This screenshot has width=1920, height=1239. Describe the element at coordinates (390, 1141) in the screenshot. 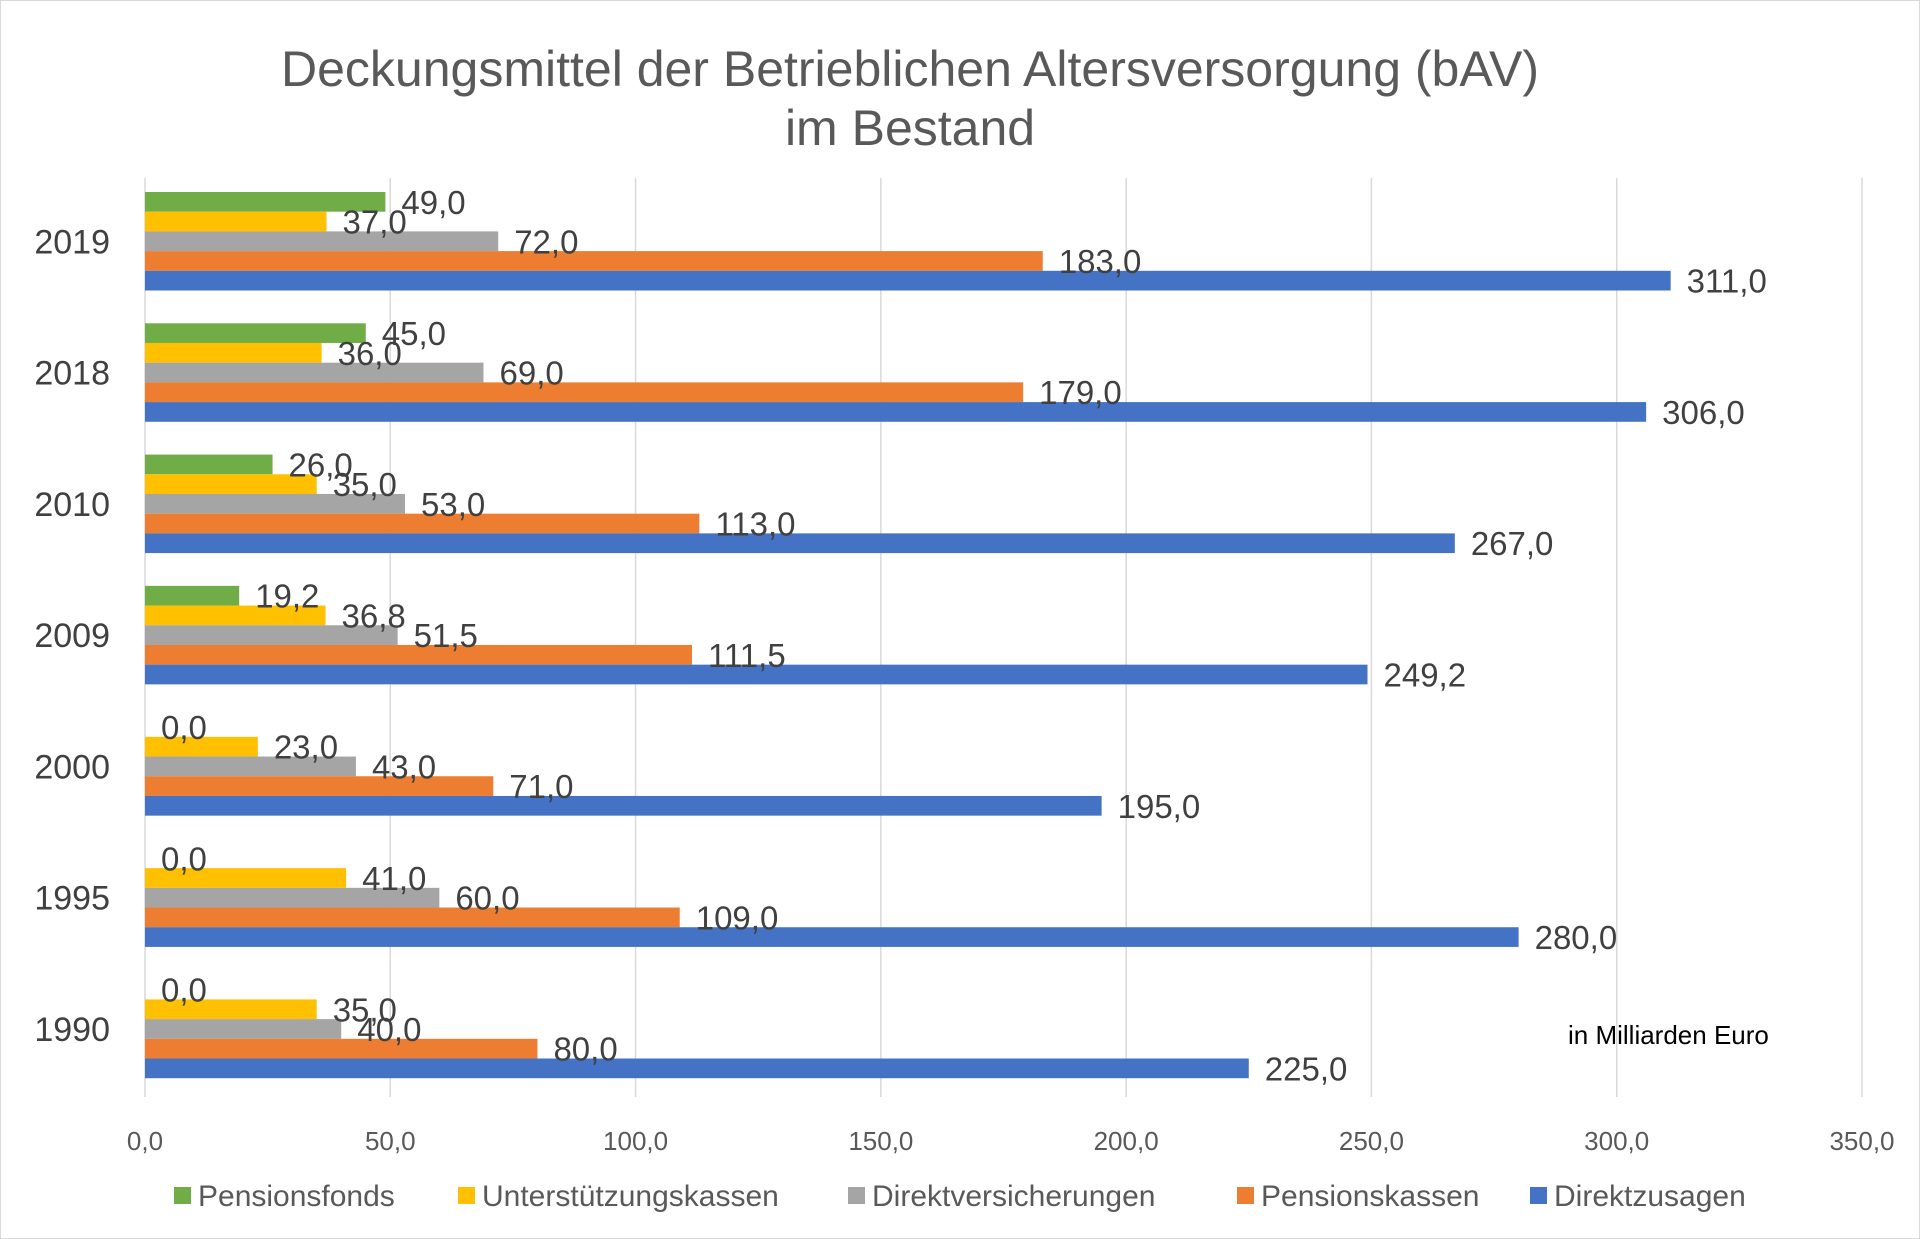

I see `x-tick-label: 50,0` at that location.